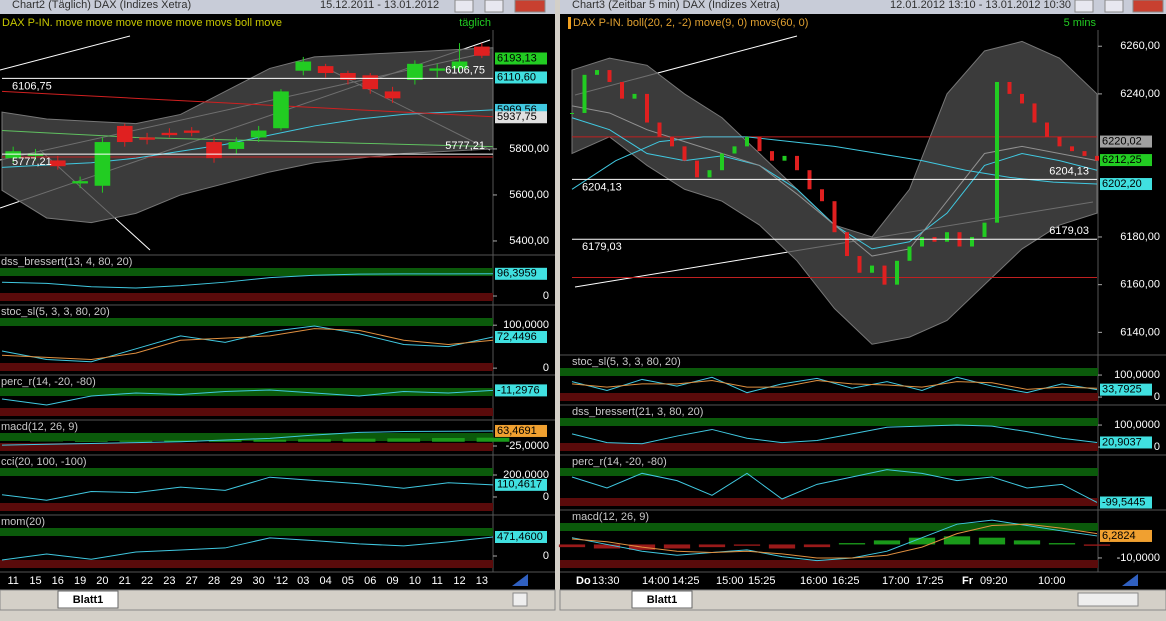 The image size is (1166, 621). Describe the element at coordinates (348, 581) in the screenshot. I see `x-tick-label: 05` at that location.